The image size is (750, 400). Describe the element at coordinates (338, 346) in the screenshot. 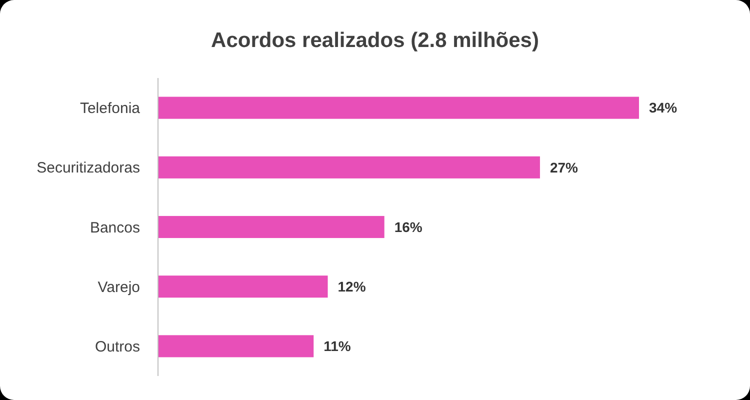

I see `data-label: 11%` at that location.